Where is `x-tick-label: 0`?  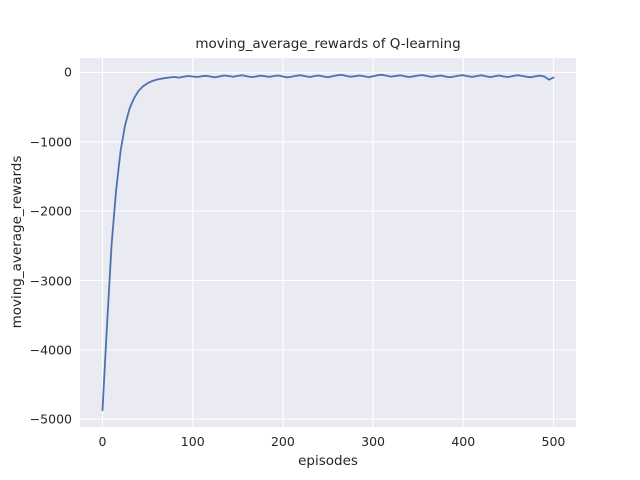
x-tick-label: 0 is located at coordinates (102, 441).